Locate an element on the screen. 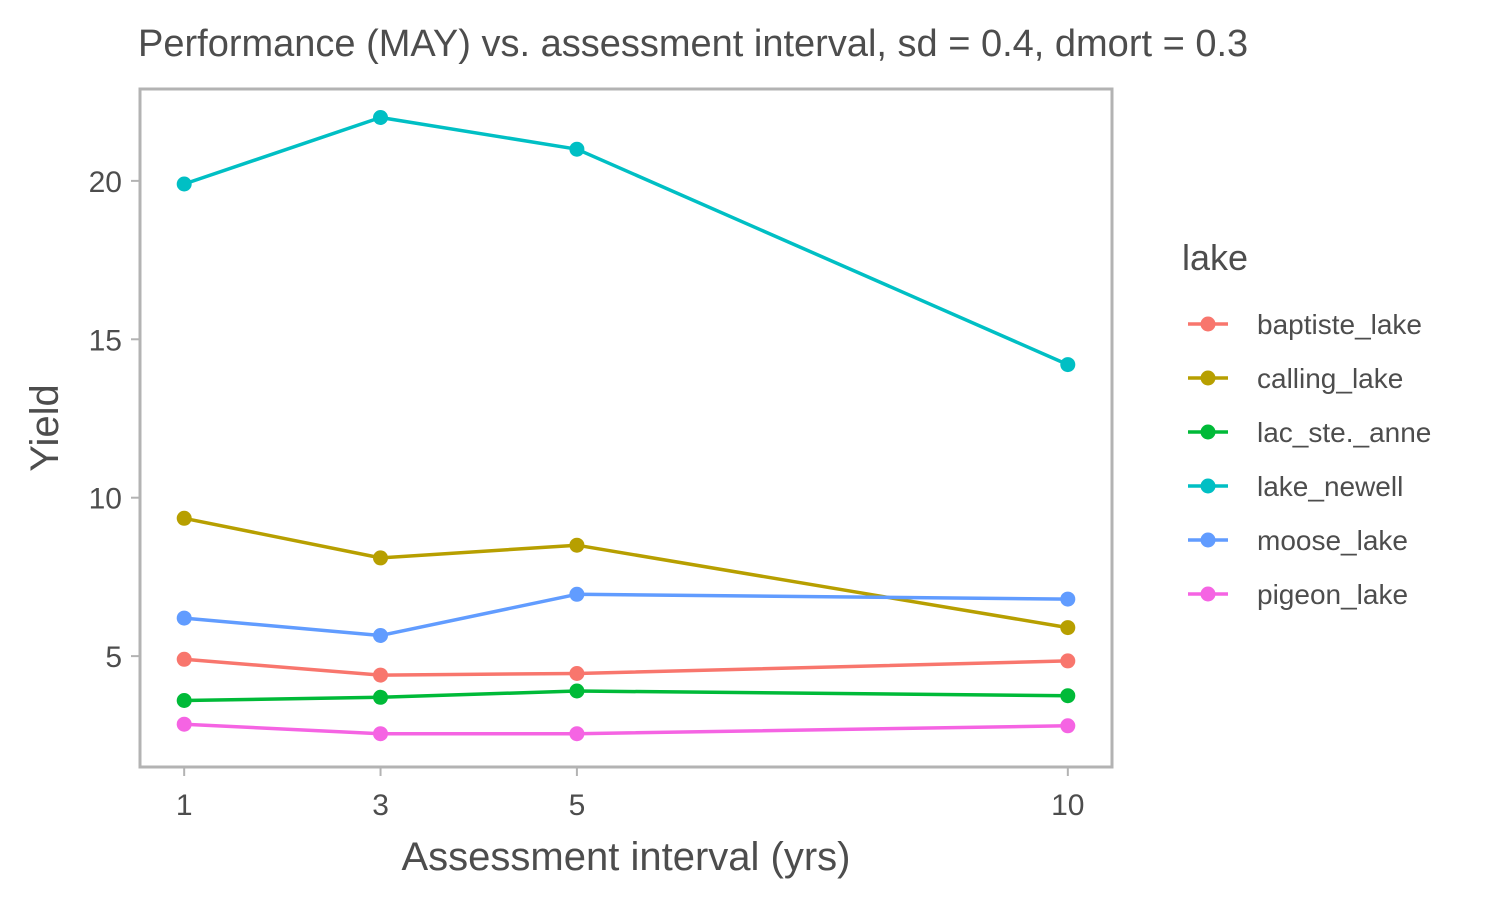 Image resolution: width=1500 pixels, height=900 pixels. y-axis-title: Yield is located at coordinates (45, 427).